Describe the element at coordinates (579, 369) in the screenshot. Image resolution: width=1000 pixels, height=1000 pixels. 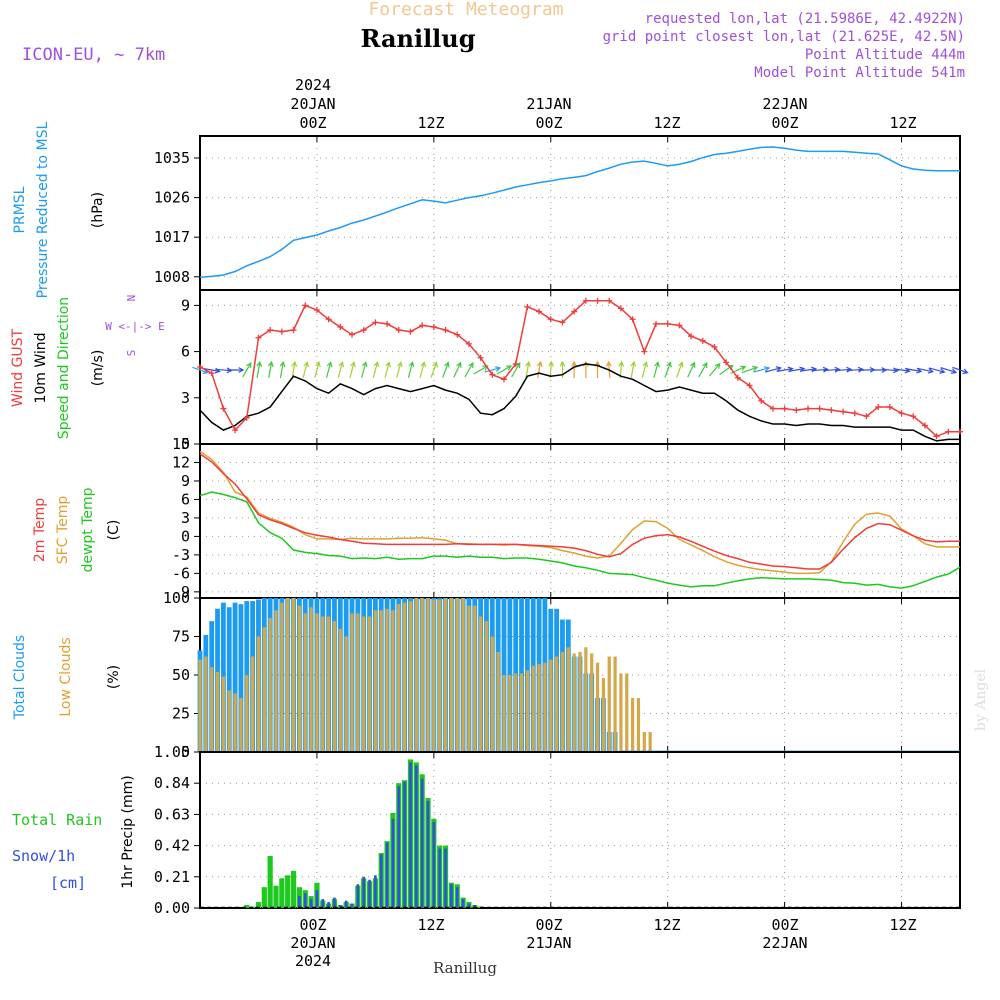
I see `gust-line` at that location.